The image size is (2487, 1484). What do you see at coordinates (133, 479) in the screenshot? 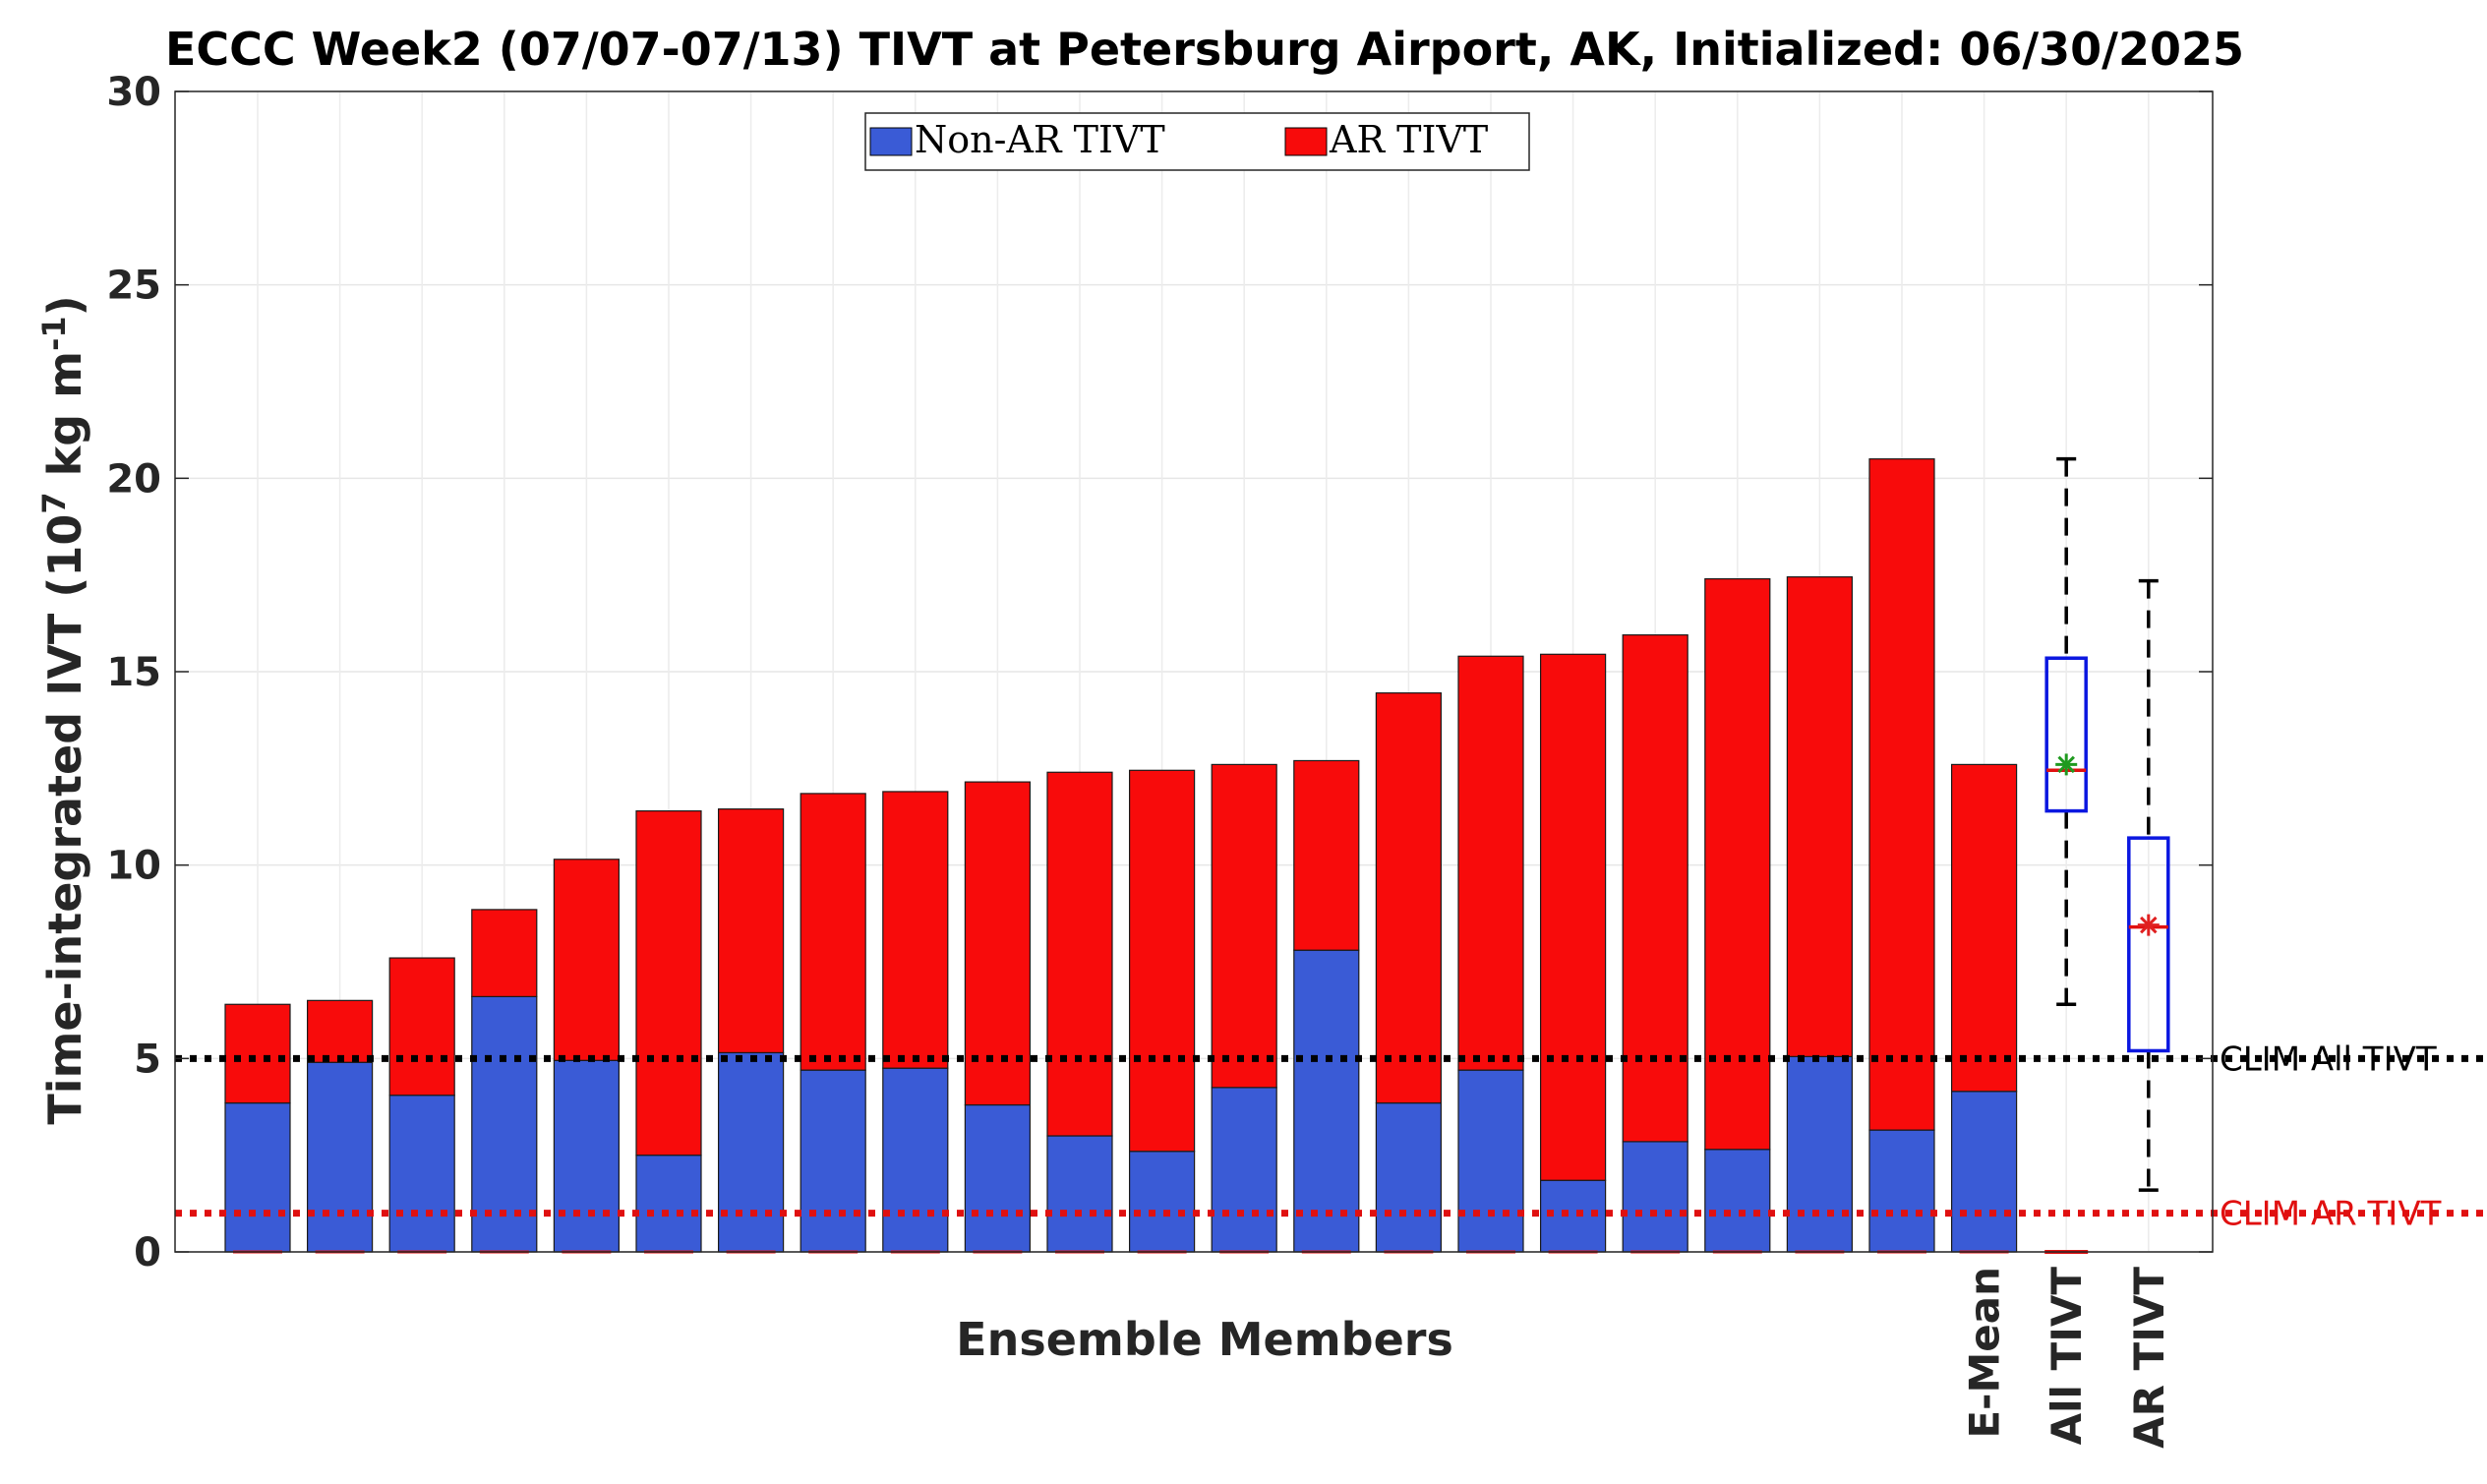
I see `y-tick-label-4: 20` at bounding box center [133, 479].